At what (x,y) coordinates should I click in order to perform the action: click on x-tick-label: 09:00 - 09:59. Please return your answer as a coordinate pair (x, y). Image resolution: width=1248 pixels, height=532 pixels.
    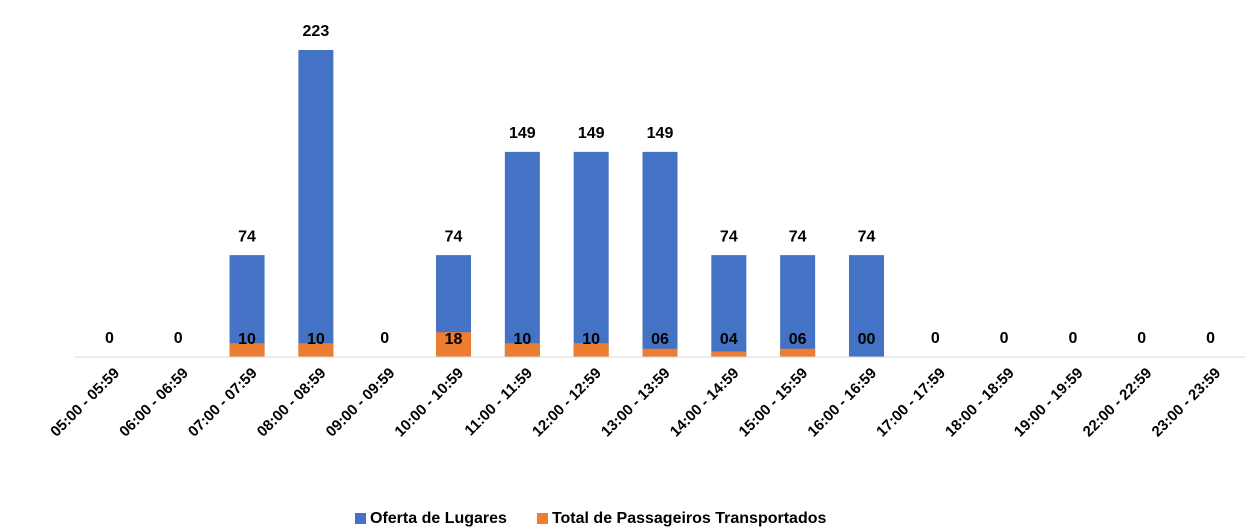
    Looking at the image, I should click on (361, 403).